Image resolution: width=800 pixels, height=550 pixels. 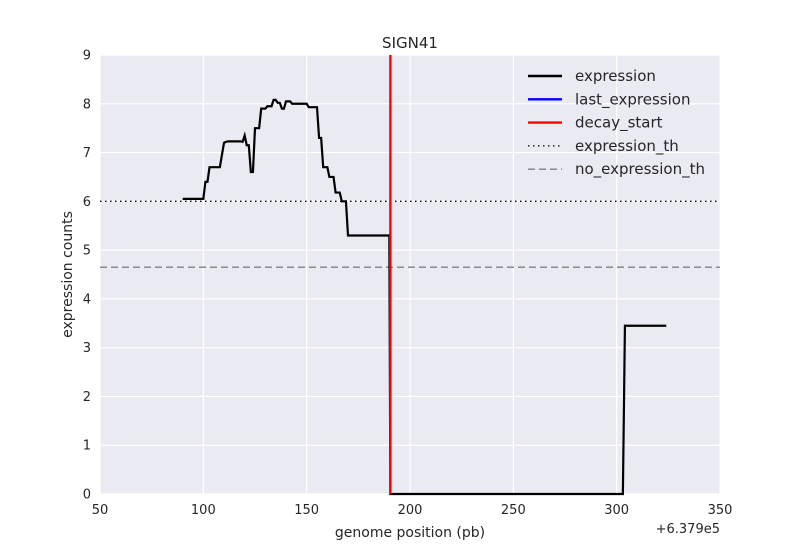 What do you see at coordinates (627, 146) in the screenshot?
I see `legend-label-expression-th: expression_th` at bounding box center [627, 146].